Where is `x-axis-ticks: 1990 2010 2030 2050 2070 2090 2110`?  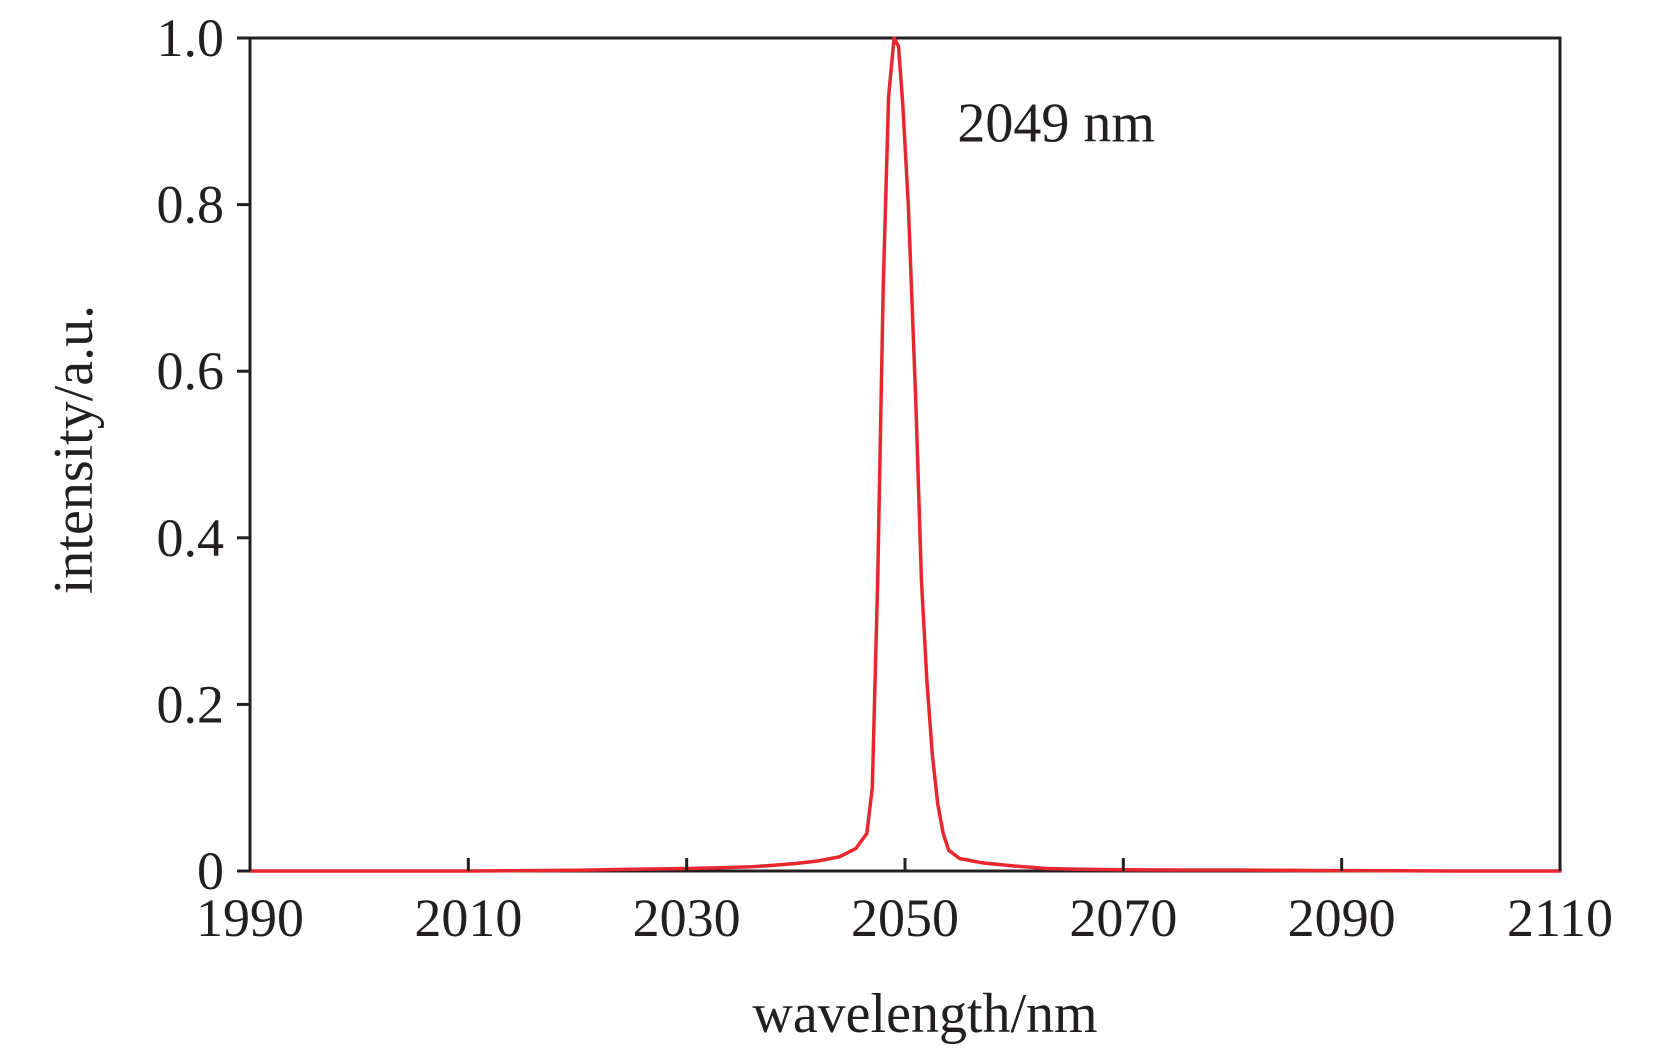 x-axis-ticks: 1990 2010 2030 2050 2070 2090 2110 is located at coordinates (904, 903).